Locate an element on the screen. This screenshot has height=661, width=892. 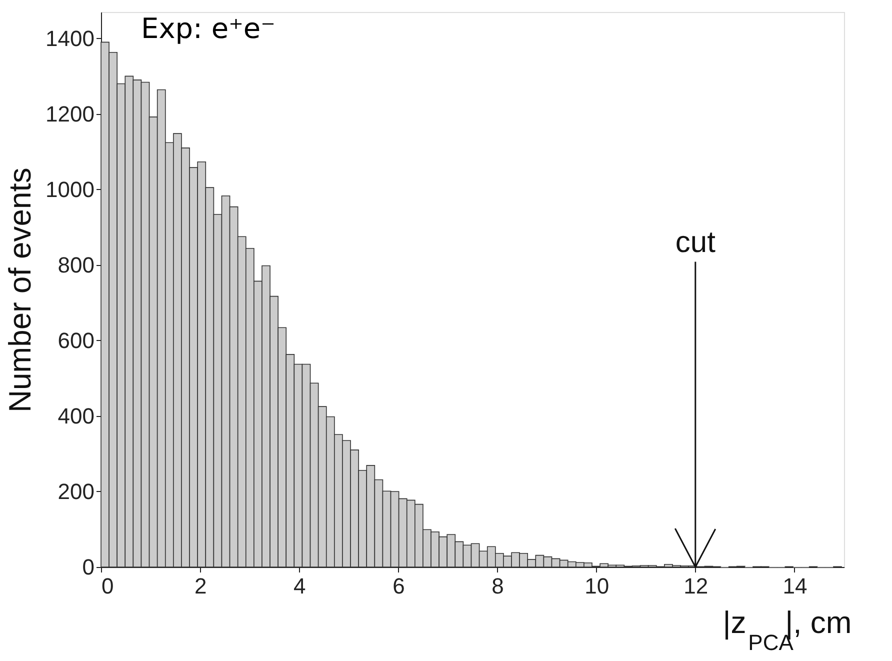
ref-line-label: cut is located at coordinates (695, 242).